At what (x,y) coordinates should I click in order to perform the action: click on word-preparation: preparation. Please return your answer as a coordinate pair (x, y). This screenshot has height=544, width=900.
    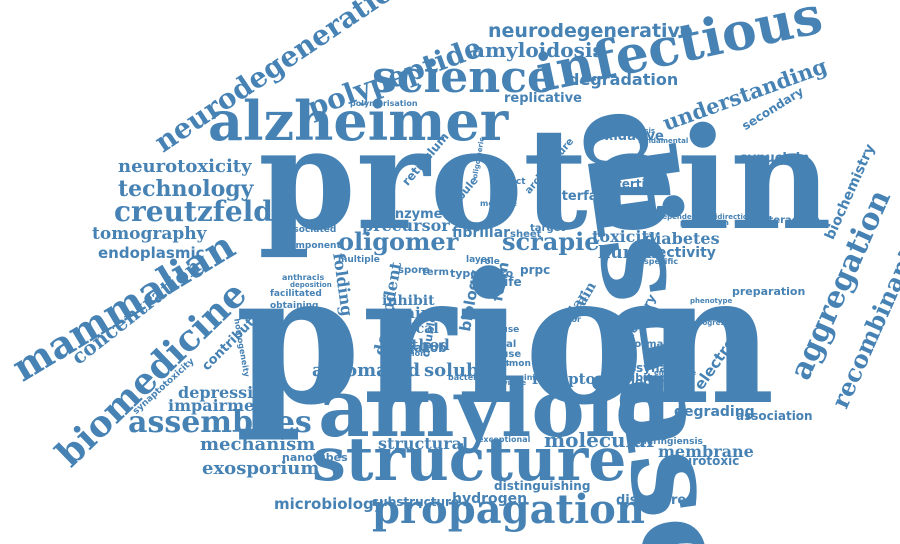
    Looking at the image, I should click on (769, 291).